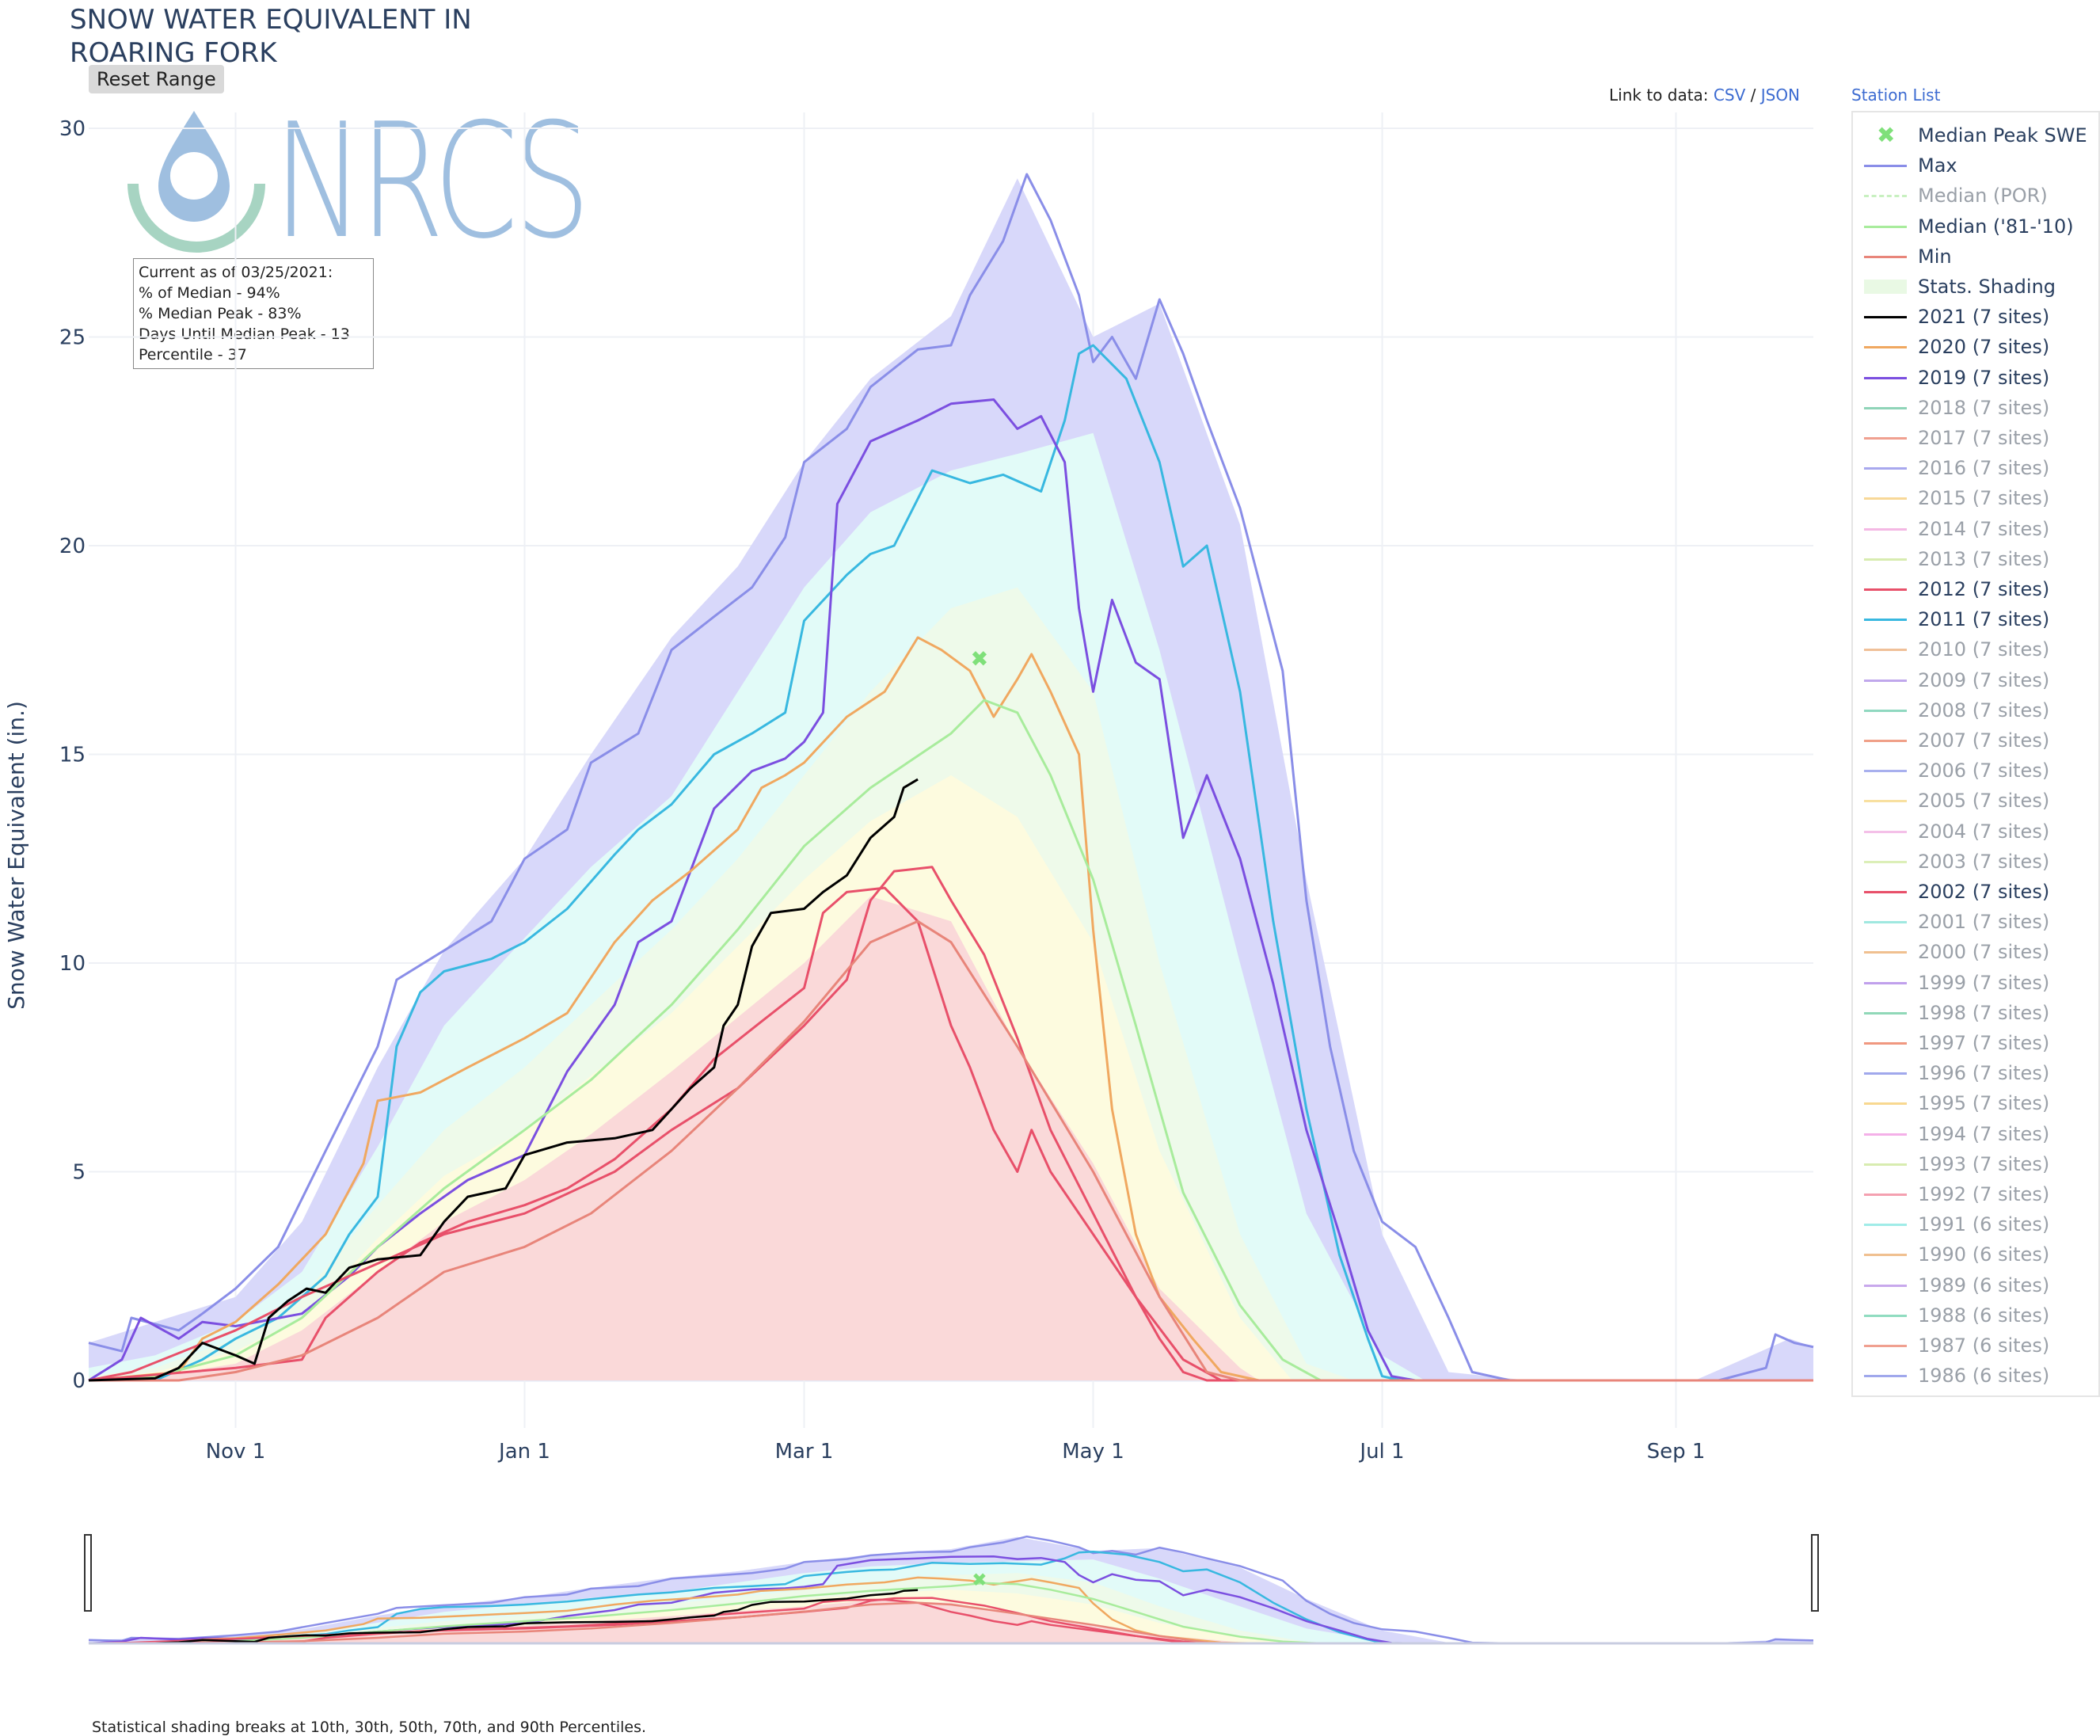 This screenshot has width=2100, height=1736. I want to click on range-median-peak-marker, so click(979, 1579).